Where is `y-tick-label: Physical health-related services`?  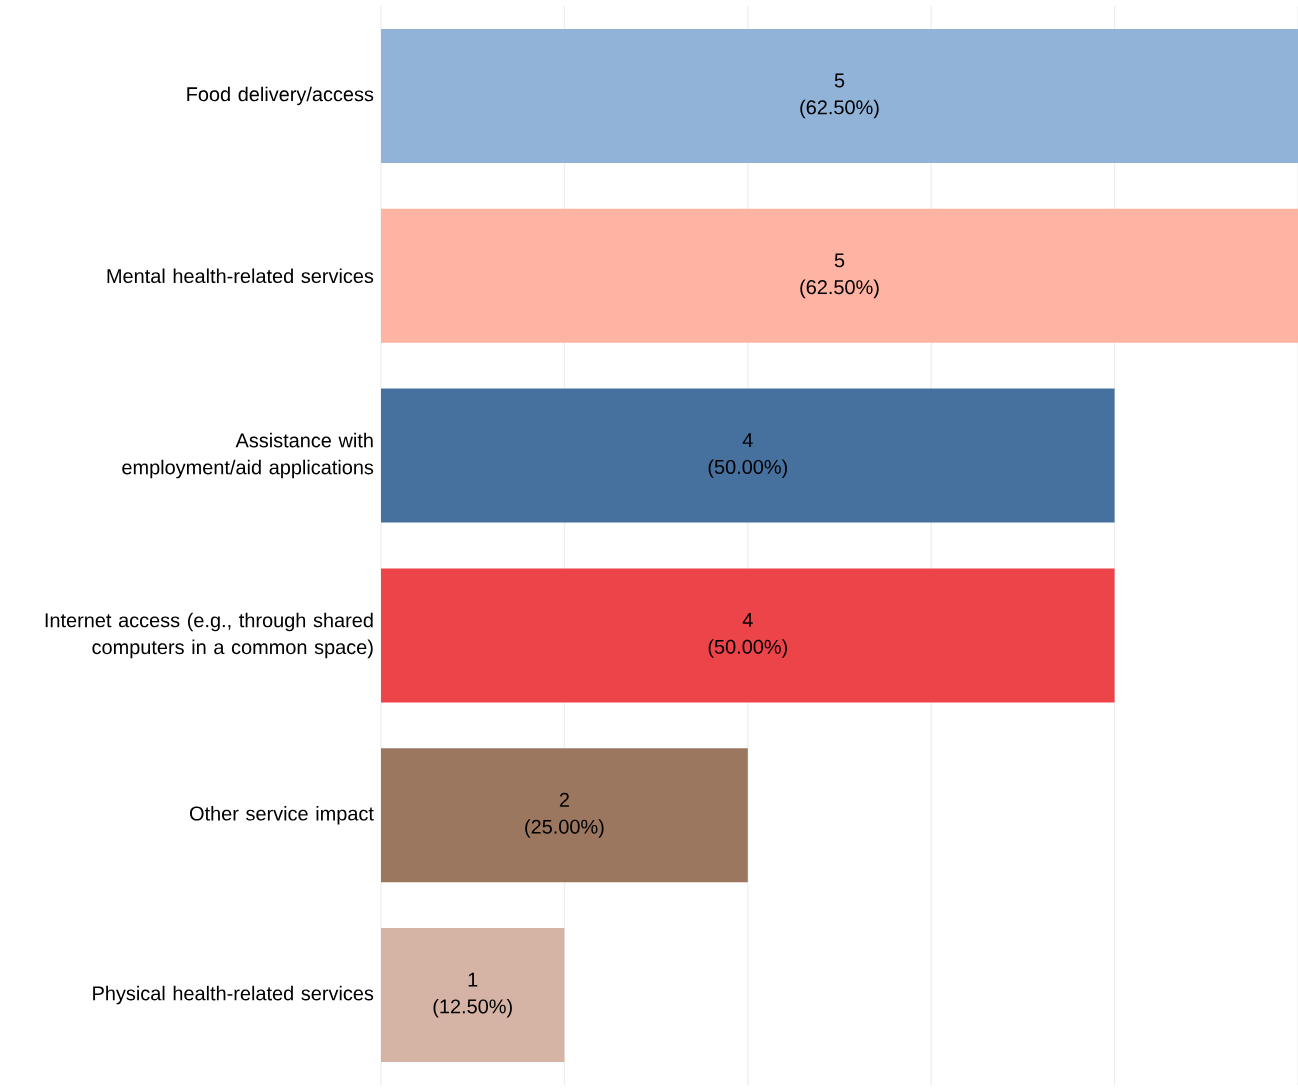
y-tick-label: Physical health-related services is located at coordinates (233, 995).